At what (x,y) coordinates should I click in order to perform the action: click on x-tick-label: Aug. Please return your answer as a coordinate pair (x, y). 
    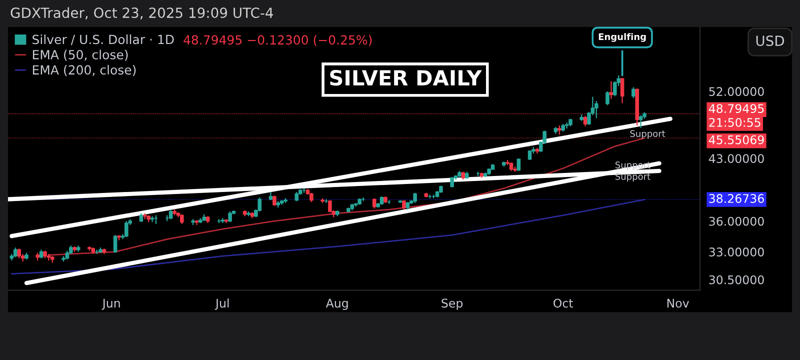
    Looking at the image, I should click on (337, 304).